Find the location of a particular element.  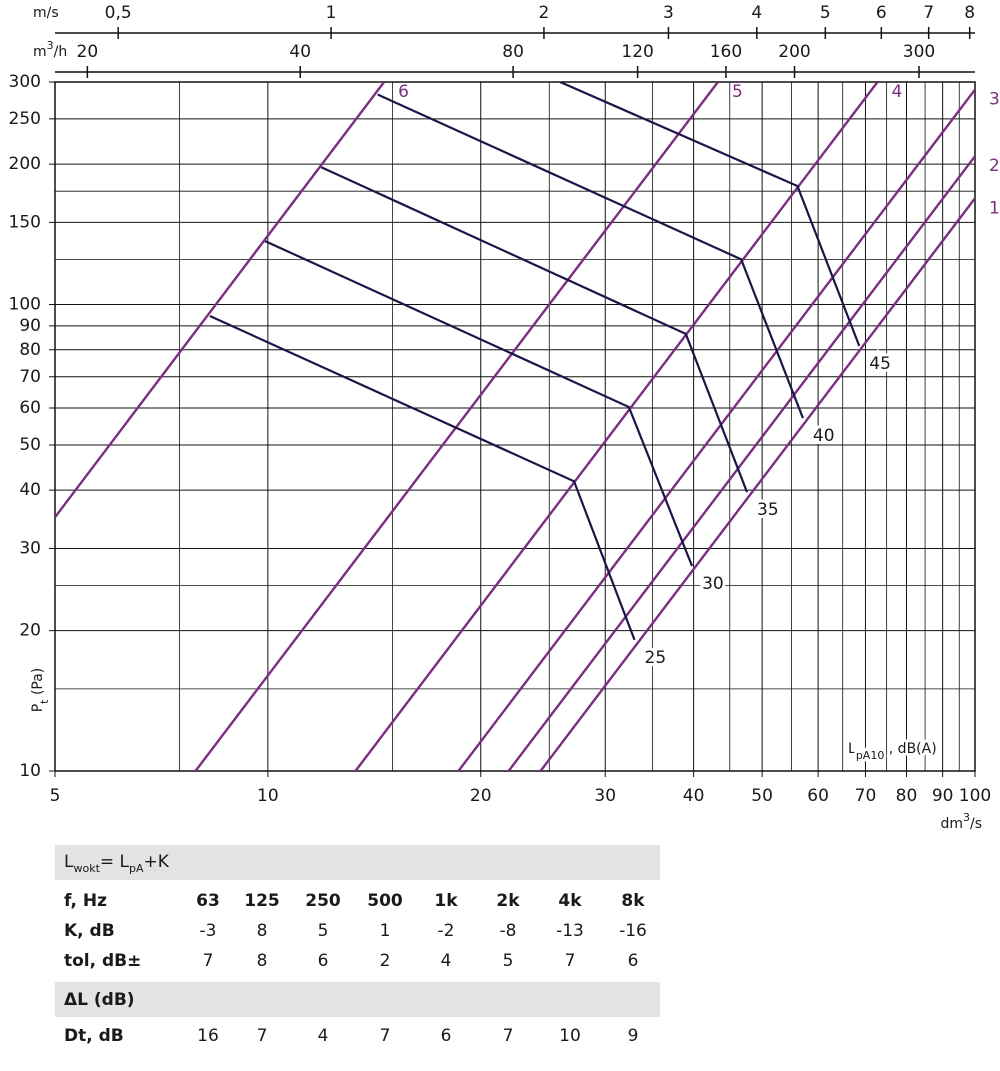

series-label: 30 is located at coordinates (713, 584).